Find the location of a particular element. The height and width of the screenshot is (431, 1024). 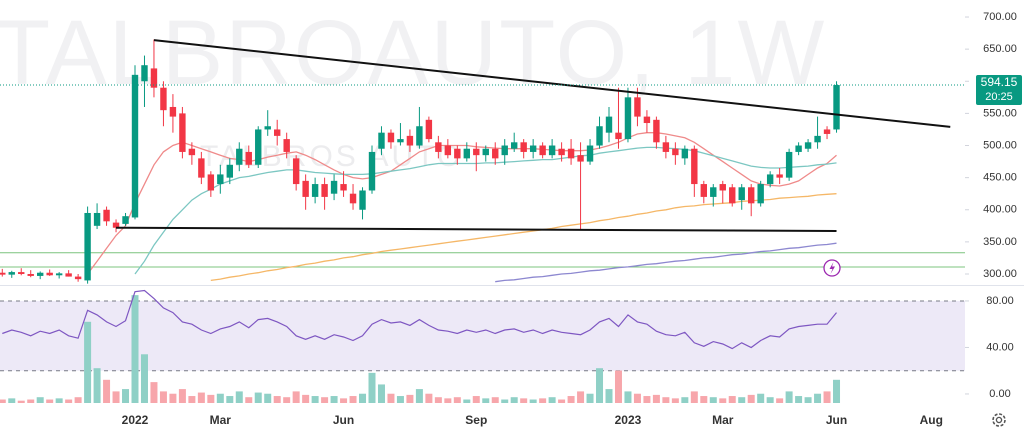

moving-average is located at coordinates (666, 262).